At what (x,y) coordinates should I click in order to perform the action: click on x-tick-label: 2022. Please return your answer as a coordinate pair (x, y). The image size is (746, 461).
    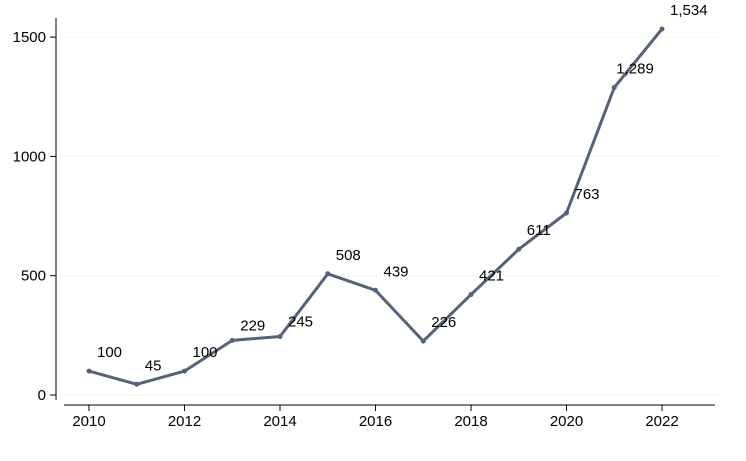
    Looking at the image, I should click on (661, 421).